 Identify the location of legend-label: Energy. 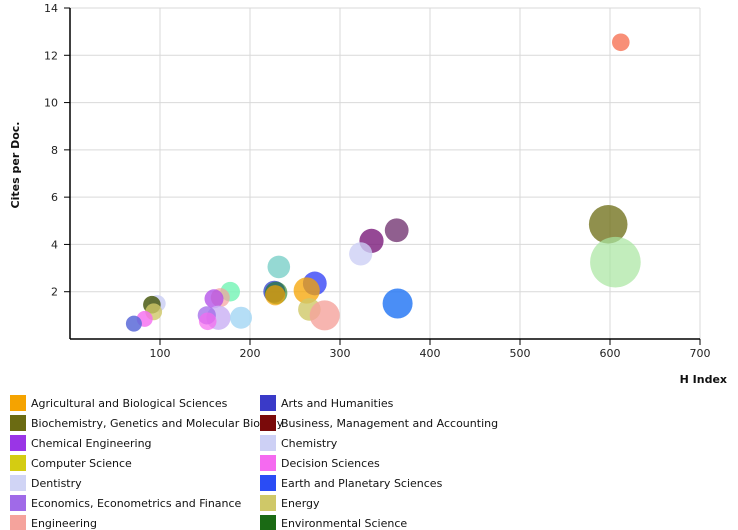
(300, 503).